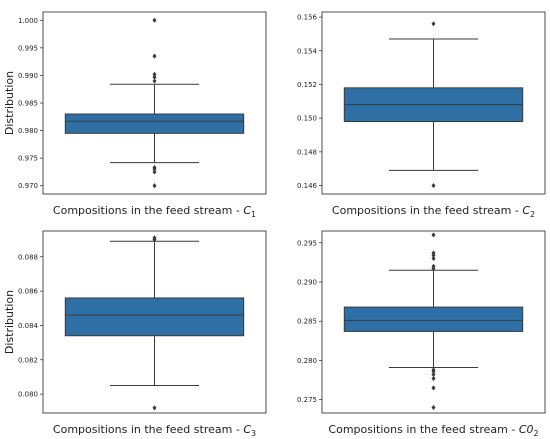 The image size is (550, 439). I want to click on y-tick-label: 0.975, so click(28, 159).